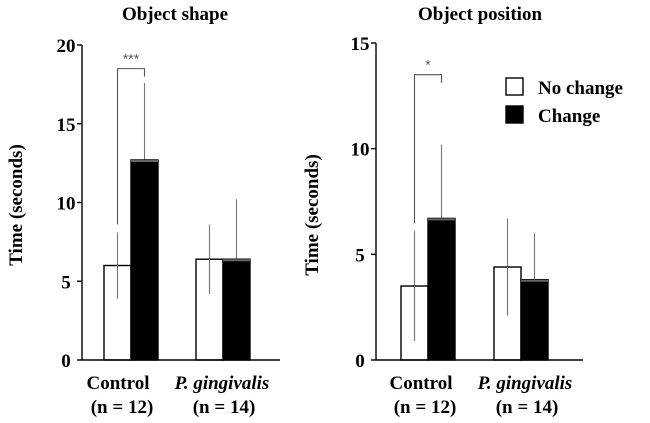 The height and width of the screenshot is (423, 650). I want to click on chart-title: Object position, so click(480, 14).